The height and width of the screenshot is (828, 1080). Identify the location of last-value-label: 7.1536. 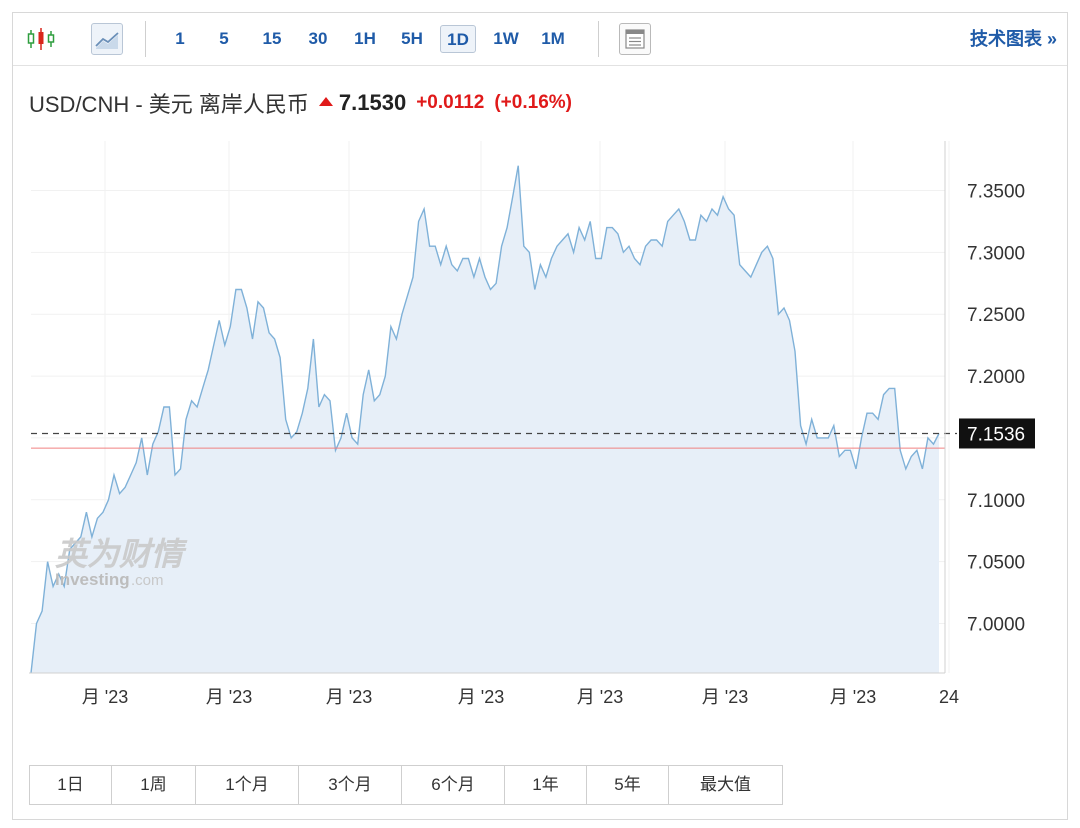
(997, 433).